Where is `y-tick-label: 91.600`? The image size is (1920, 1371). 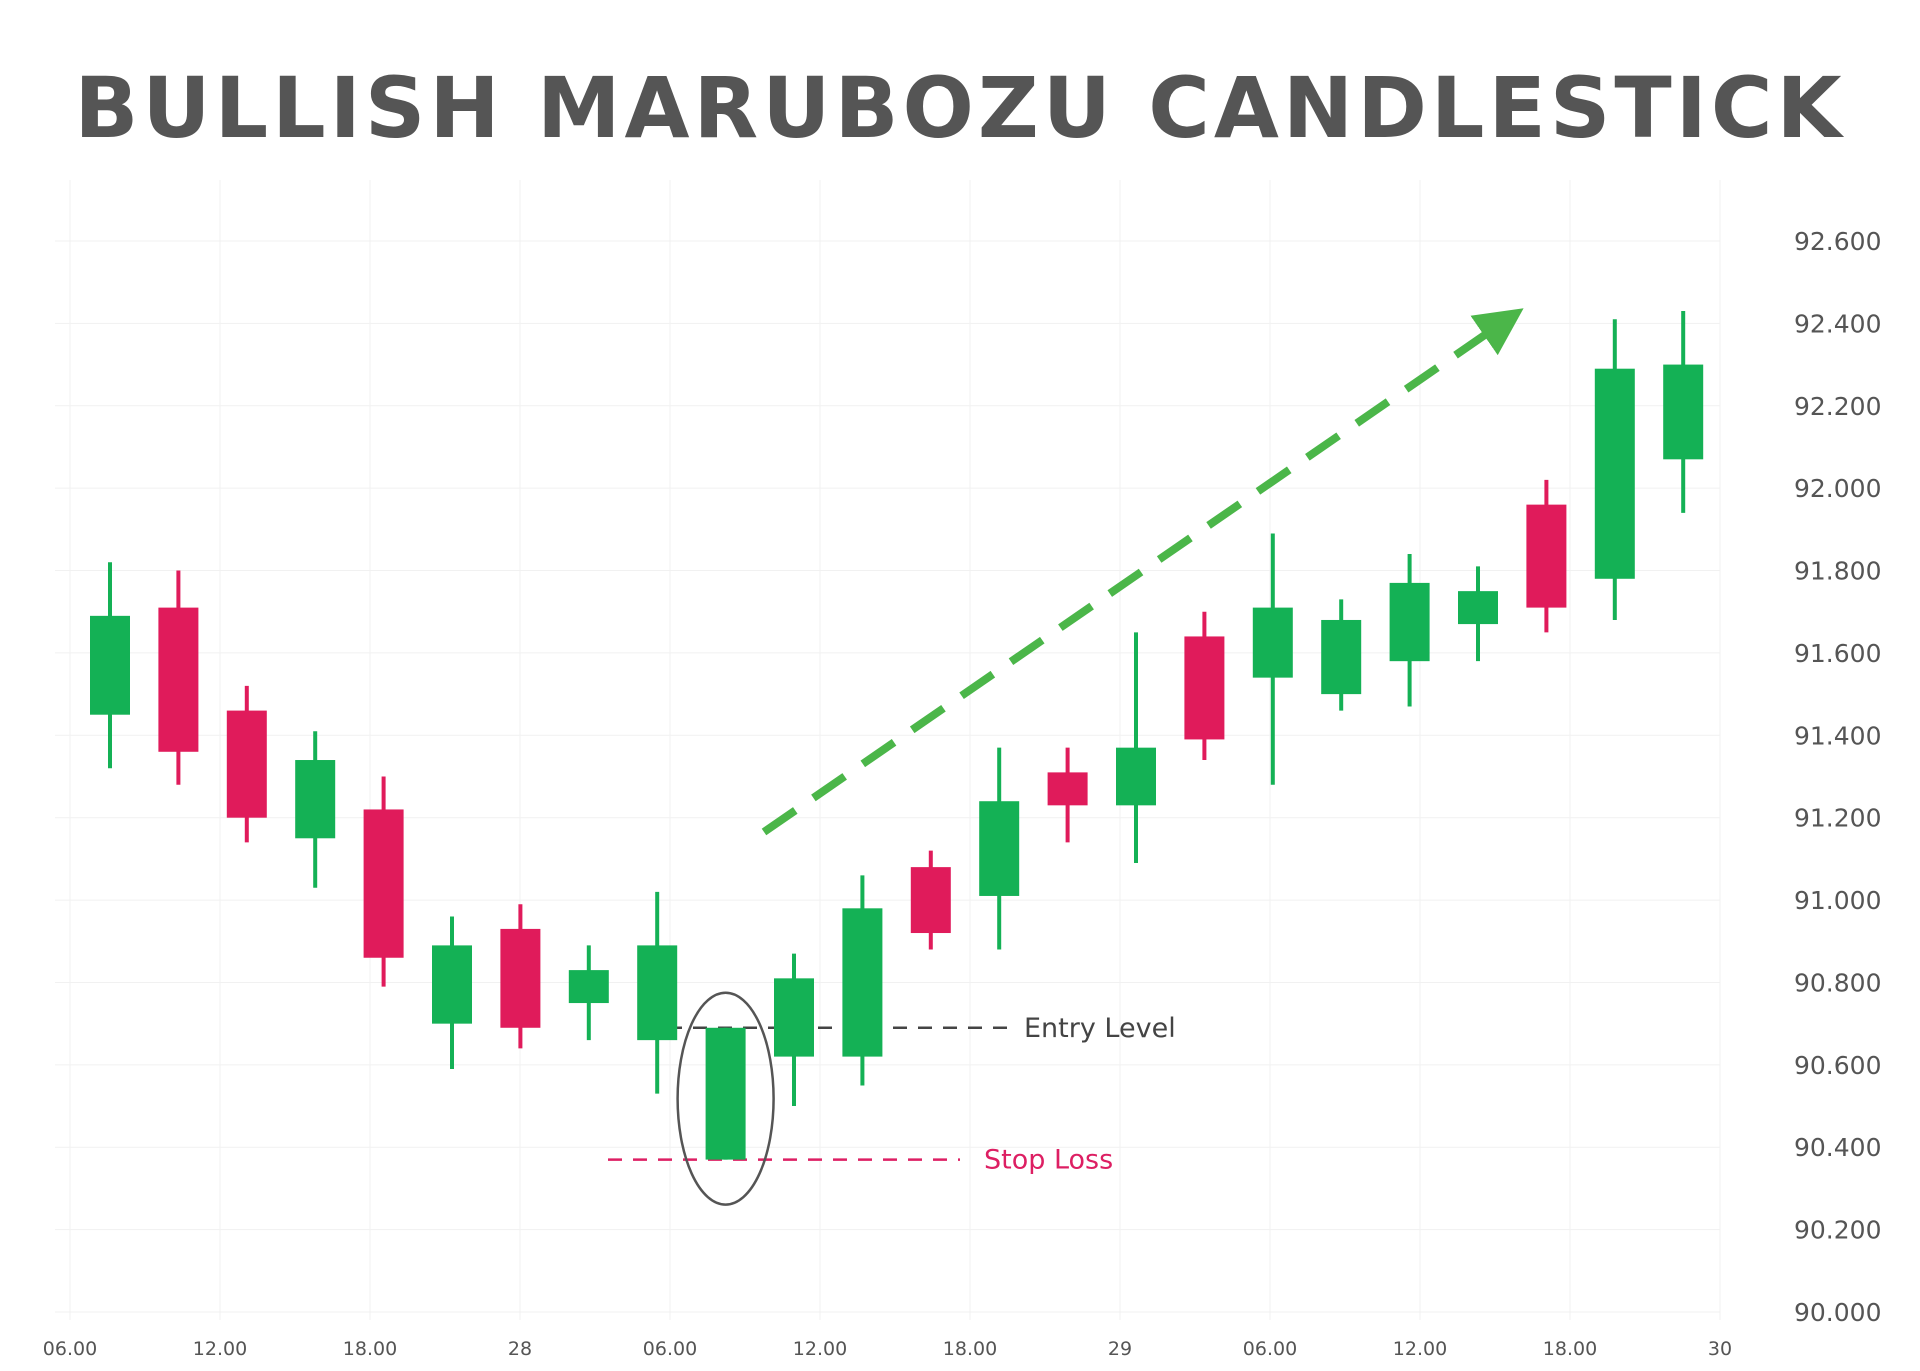
y-tick-label: 91.600 is located at coordinates (1837, 653).